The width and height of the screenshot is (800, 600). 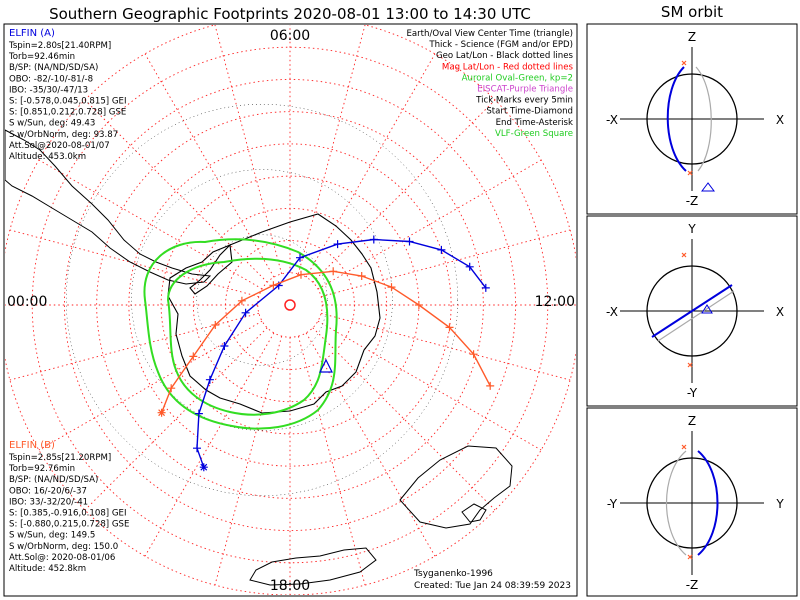 What do you see at coordinates (508, 67) in the screenshot?
I see `legend-entry: Mag Lat/Lon - Red dotted lines` at bounding box center [508, 67].